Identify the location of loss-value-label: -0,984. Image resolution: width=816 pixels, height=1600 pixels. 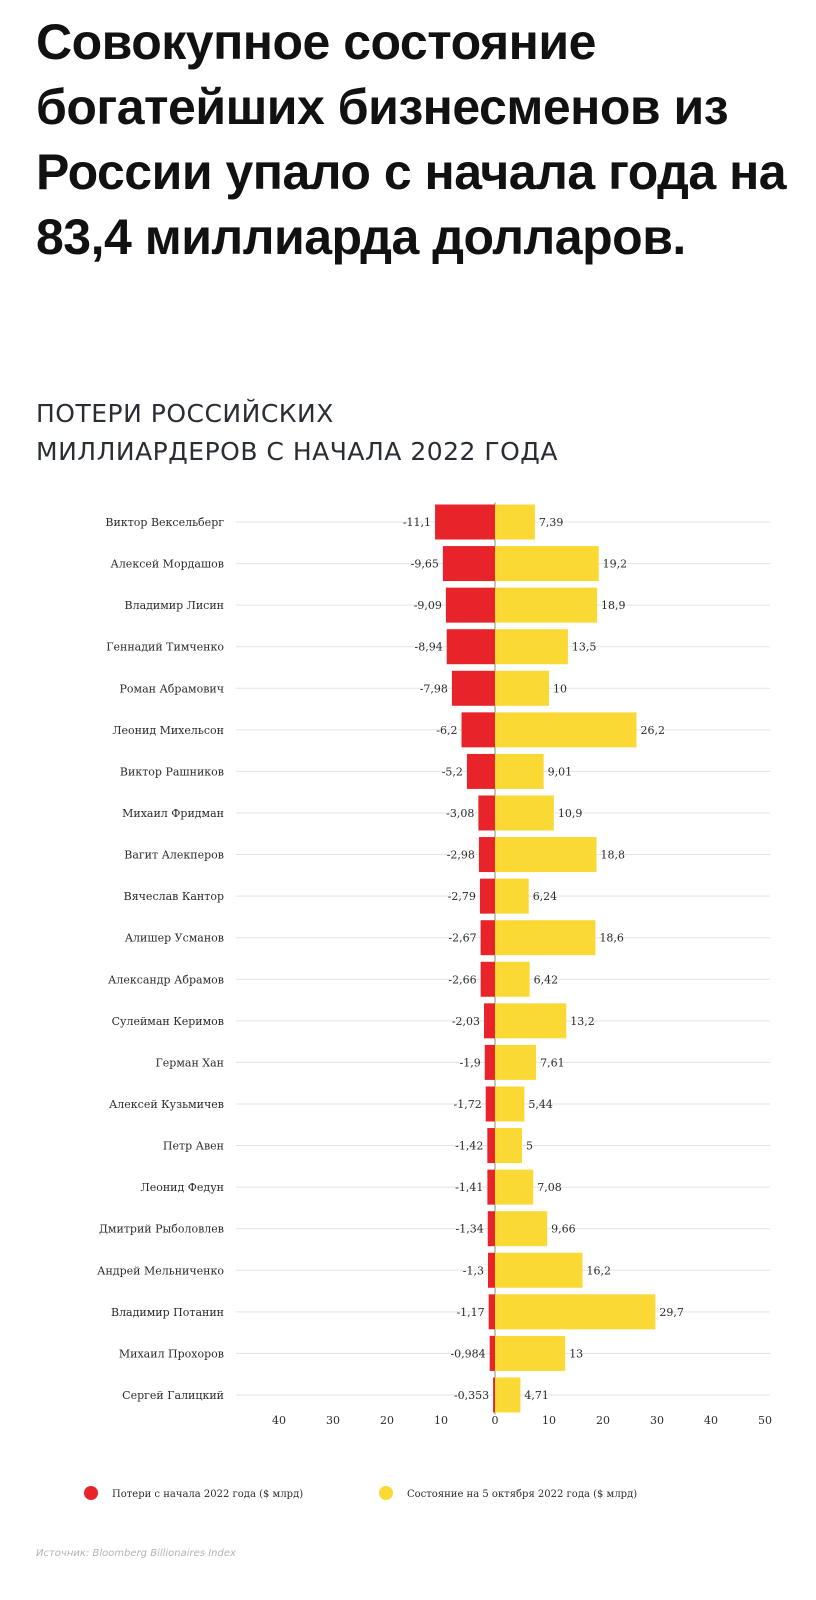
(467, 1353).